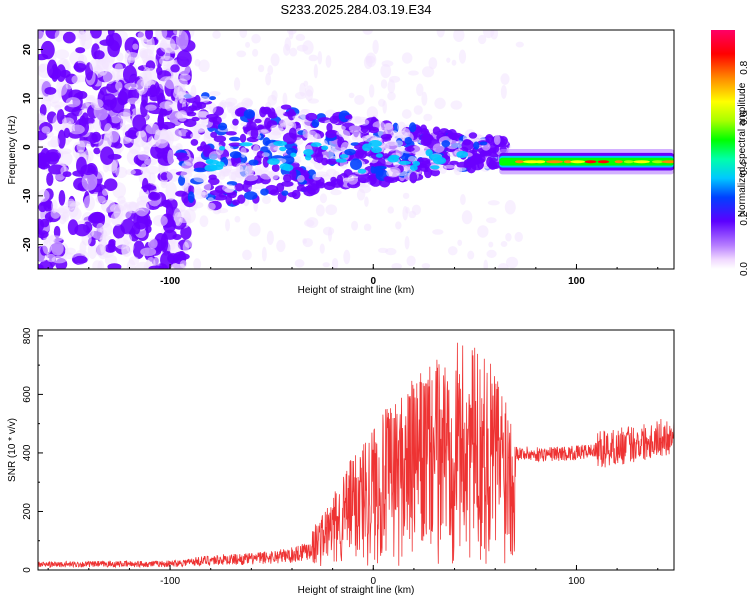  I want to click on snr-ylabel: SNR (10 * v/v), so click(12, 450).